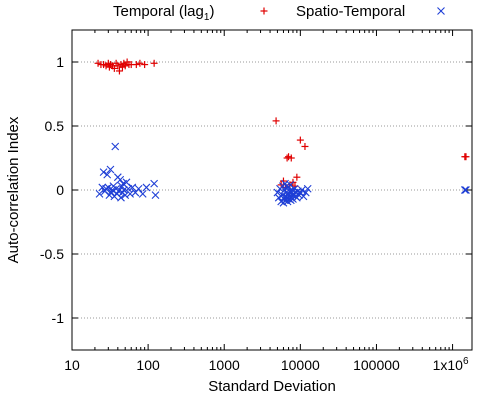  I want to click on x-tick-label: 10, so click(72, 365).